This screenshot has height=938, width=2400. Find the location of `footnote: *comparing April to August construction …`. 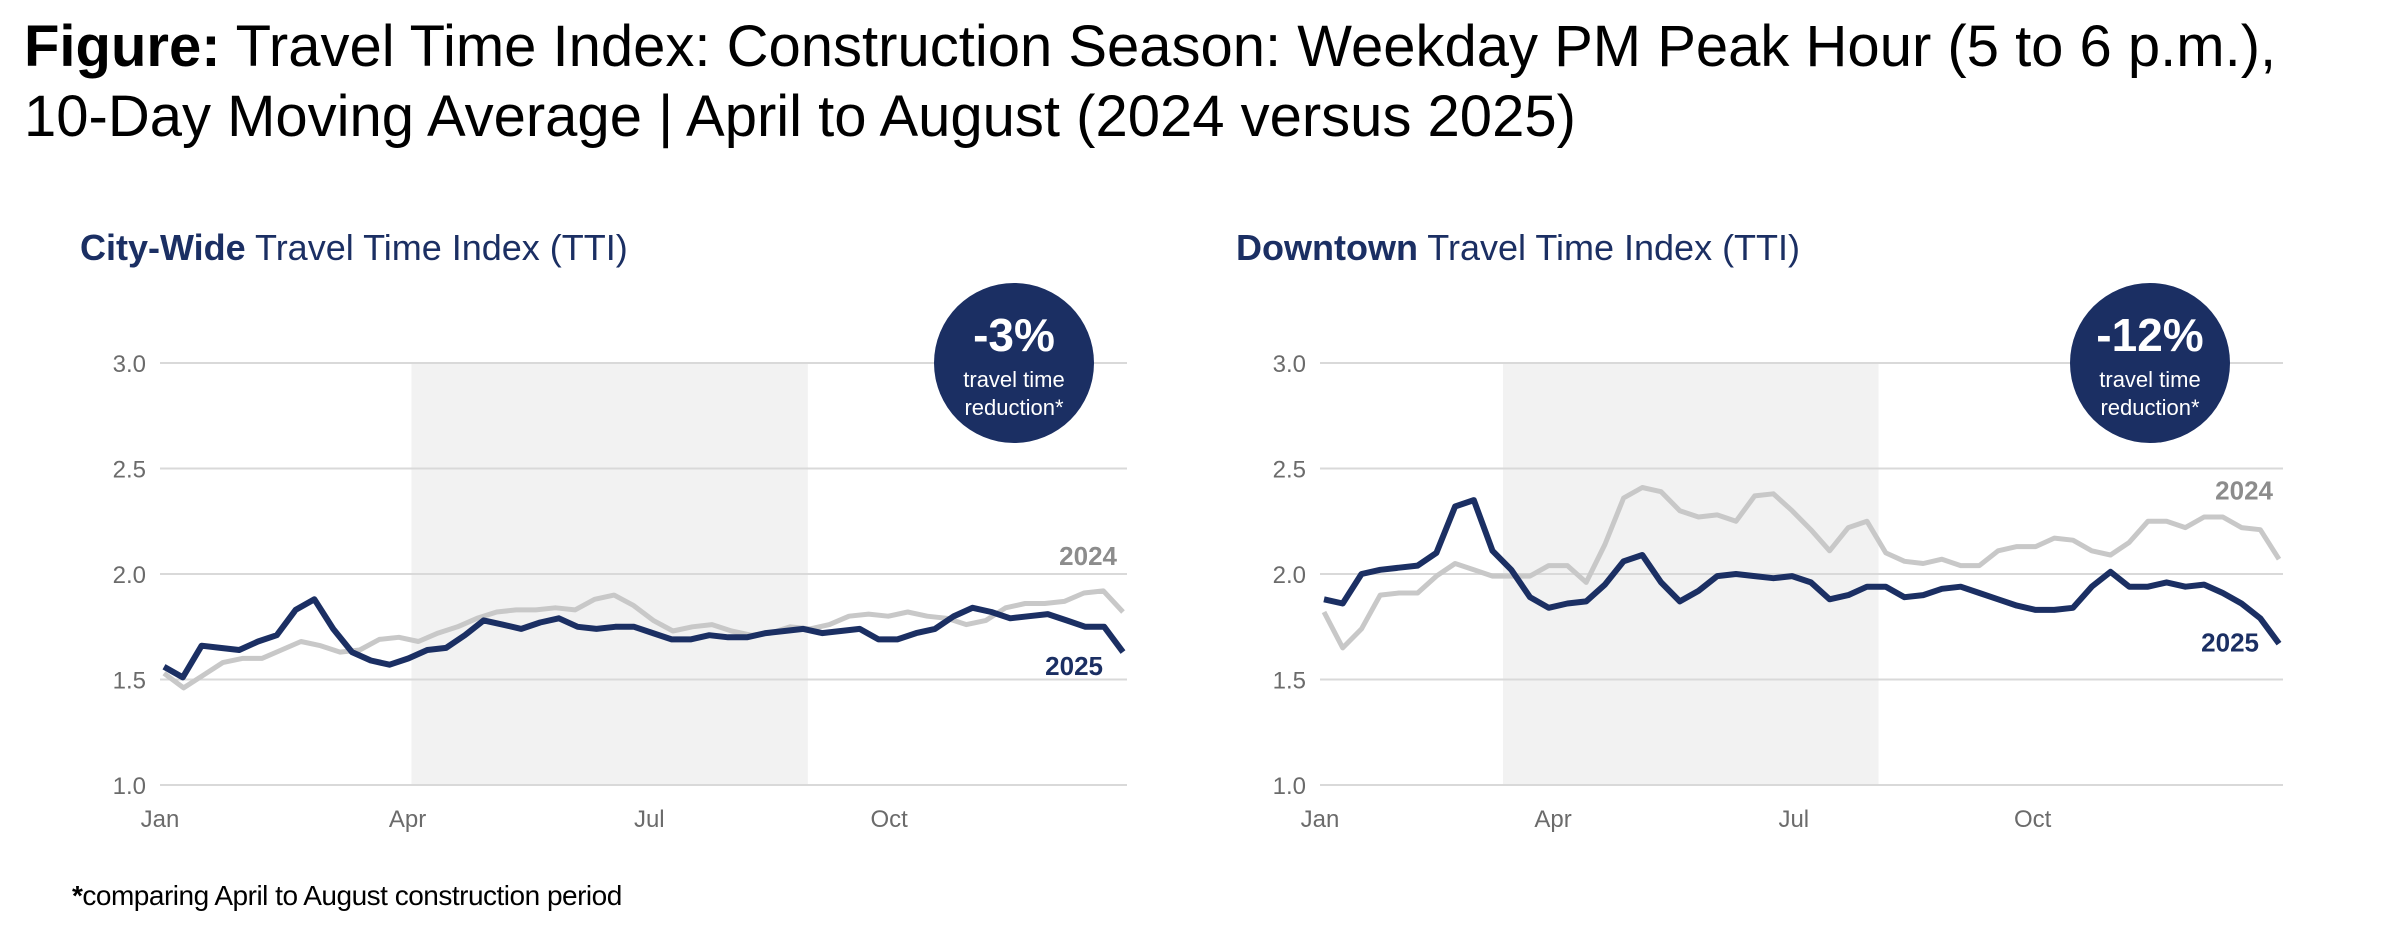

footnote: *comparing April to August construction … is located at coordinates (347, 896).